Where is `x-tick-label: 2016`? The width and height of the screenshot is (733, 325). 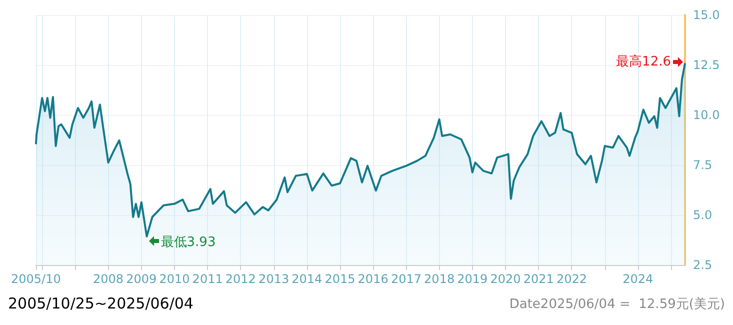
x-tick-label: 2016 is located at coordinates (373, 279).